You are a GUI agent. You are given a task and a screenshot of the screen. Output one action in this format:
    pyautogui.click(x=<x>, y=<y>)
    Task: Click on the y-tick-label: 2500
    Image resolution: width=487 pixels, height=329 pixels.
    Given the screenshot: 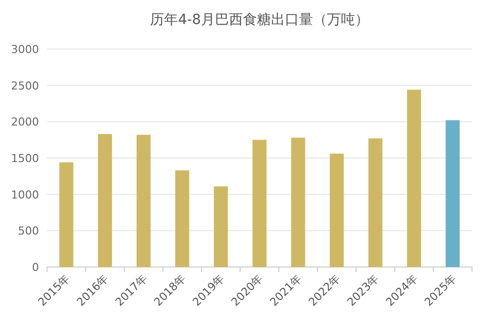 What is the action you would take?
    pyautogui.click(x=25, y=85)
    